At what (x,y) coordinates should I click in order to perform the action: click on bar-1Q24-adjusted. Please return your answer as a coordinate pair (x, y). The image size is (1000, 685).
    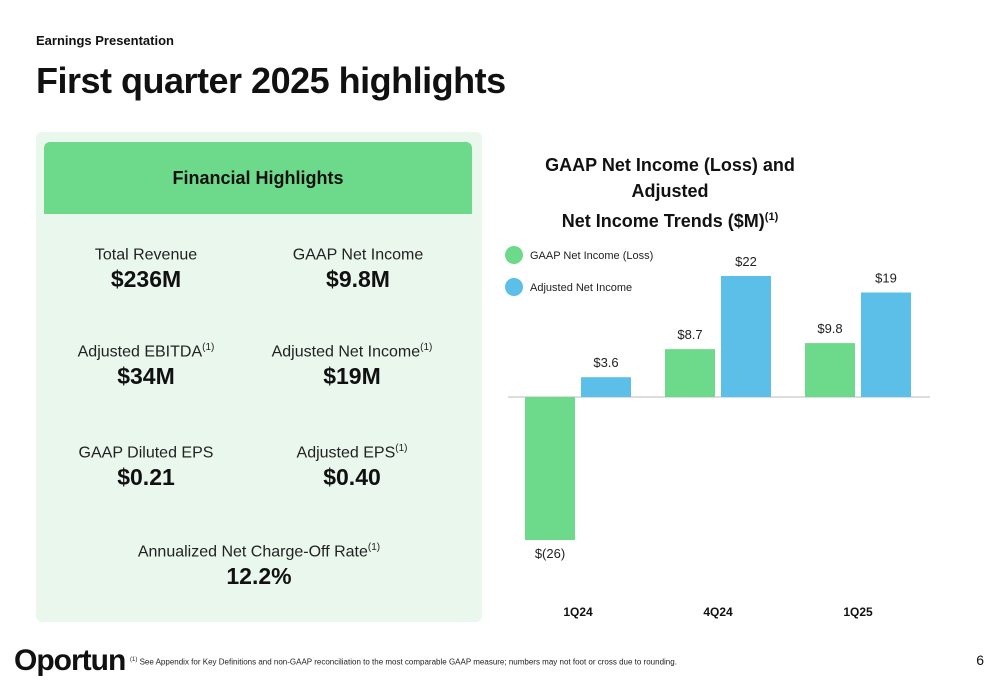
    Looking at the image, I should click on (606, 387).